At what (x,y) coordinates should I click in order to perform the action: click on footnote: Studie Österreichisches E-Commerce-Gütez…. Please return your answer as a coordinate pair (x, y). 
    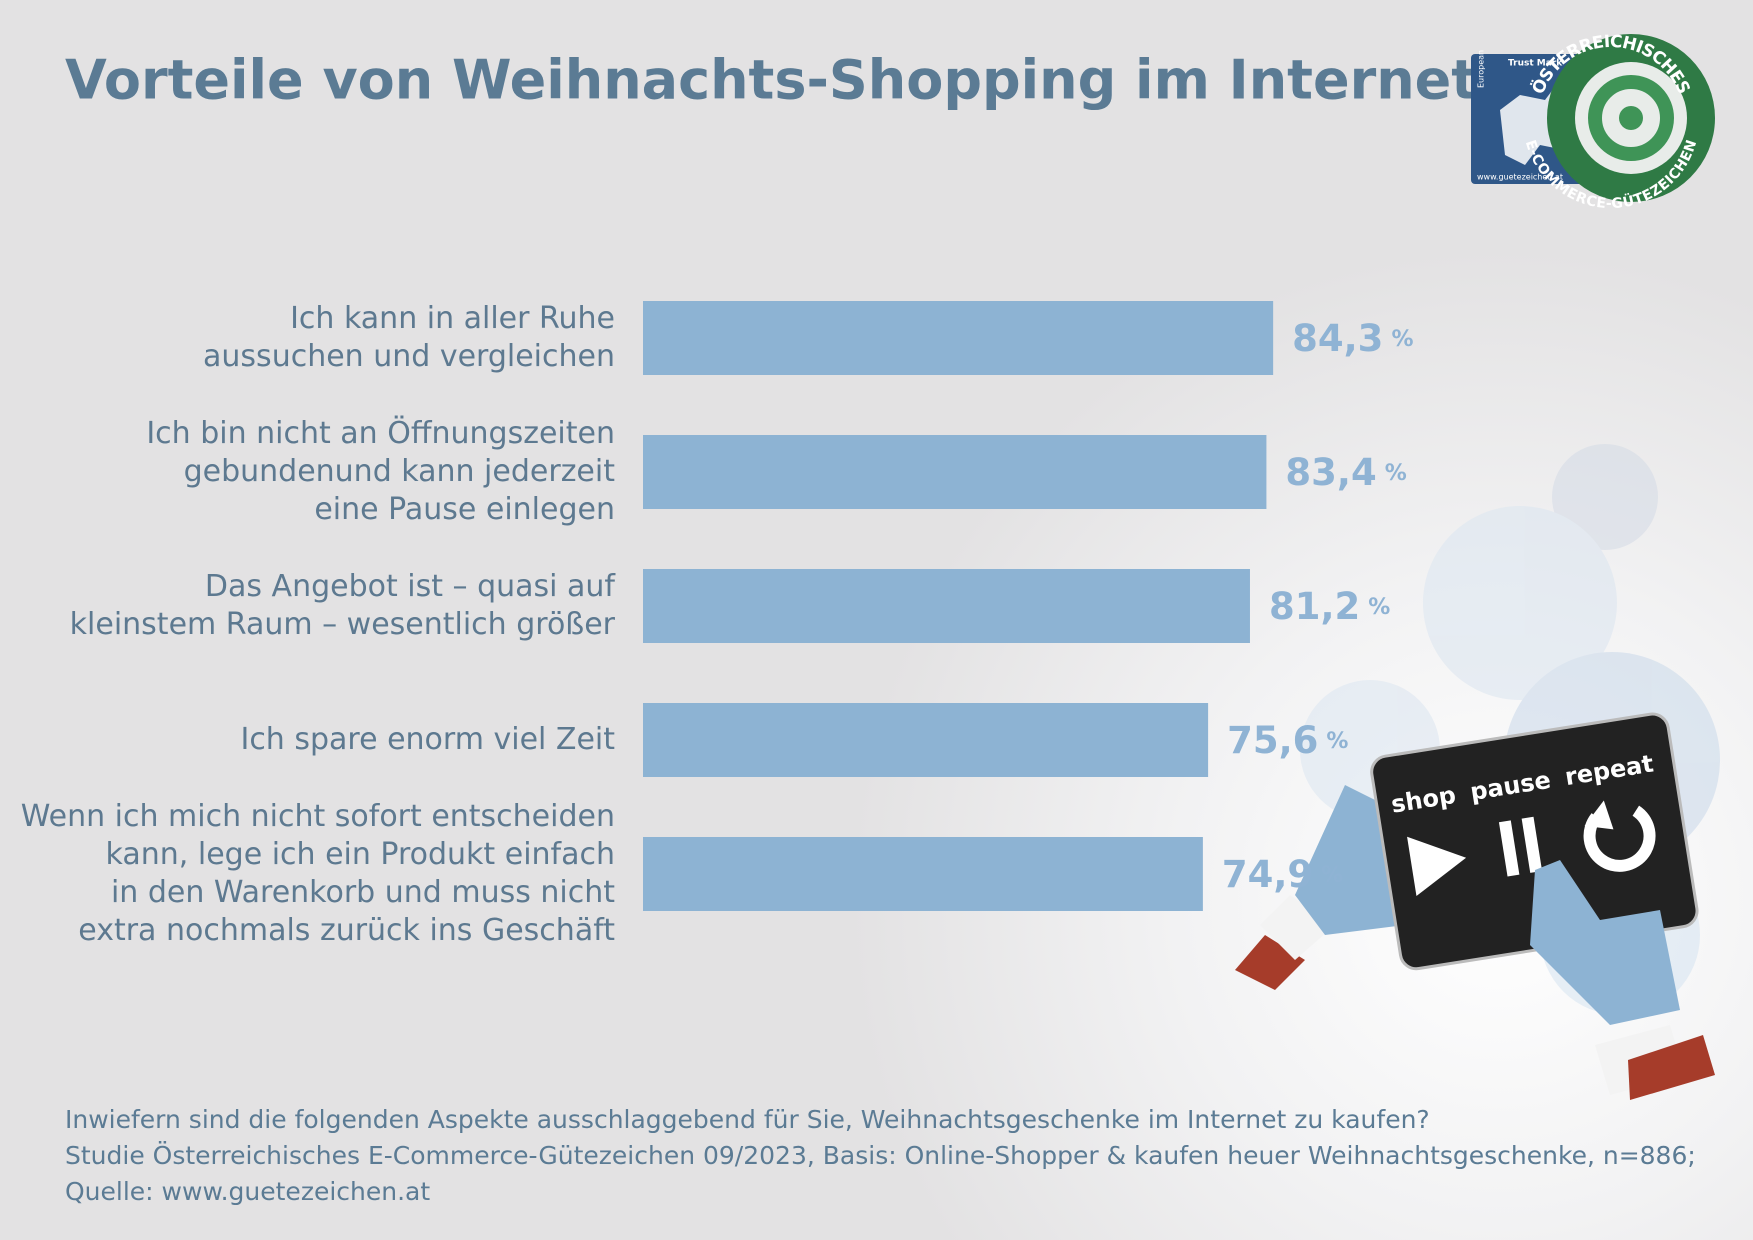
    Looking at the image, I should click on (880, 1155).